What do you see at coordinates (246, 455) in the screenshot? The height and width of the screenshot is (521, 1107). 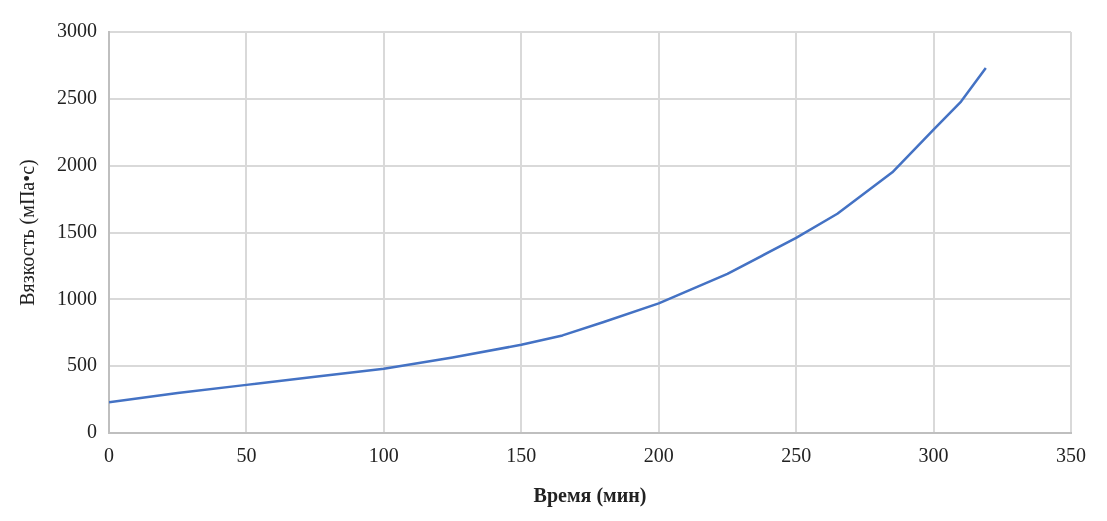 I see `x-tick-label: 50` at bounding box center [246, 455].